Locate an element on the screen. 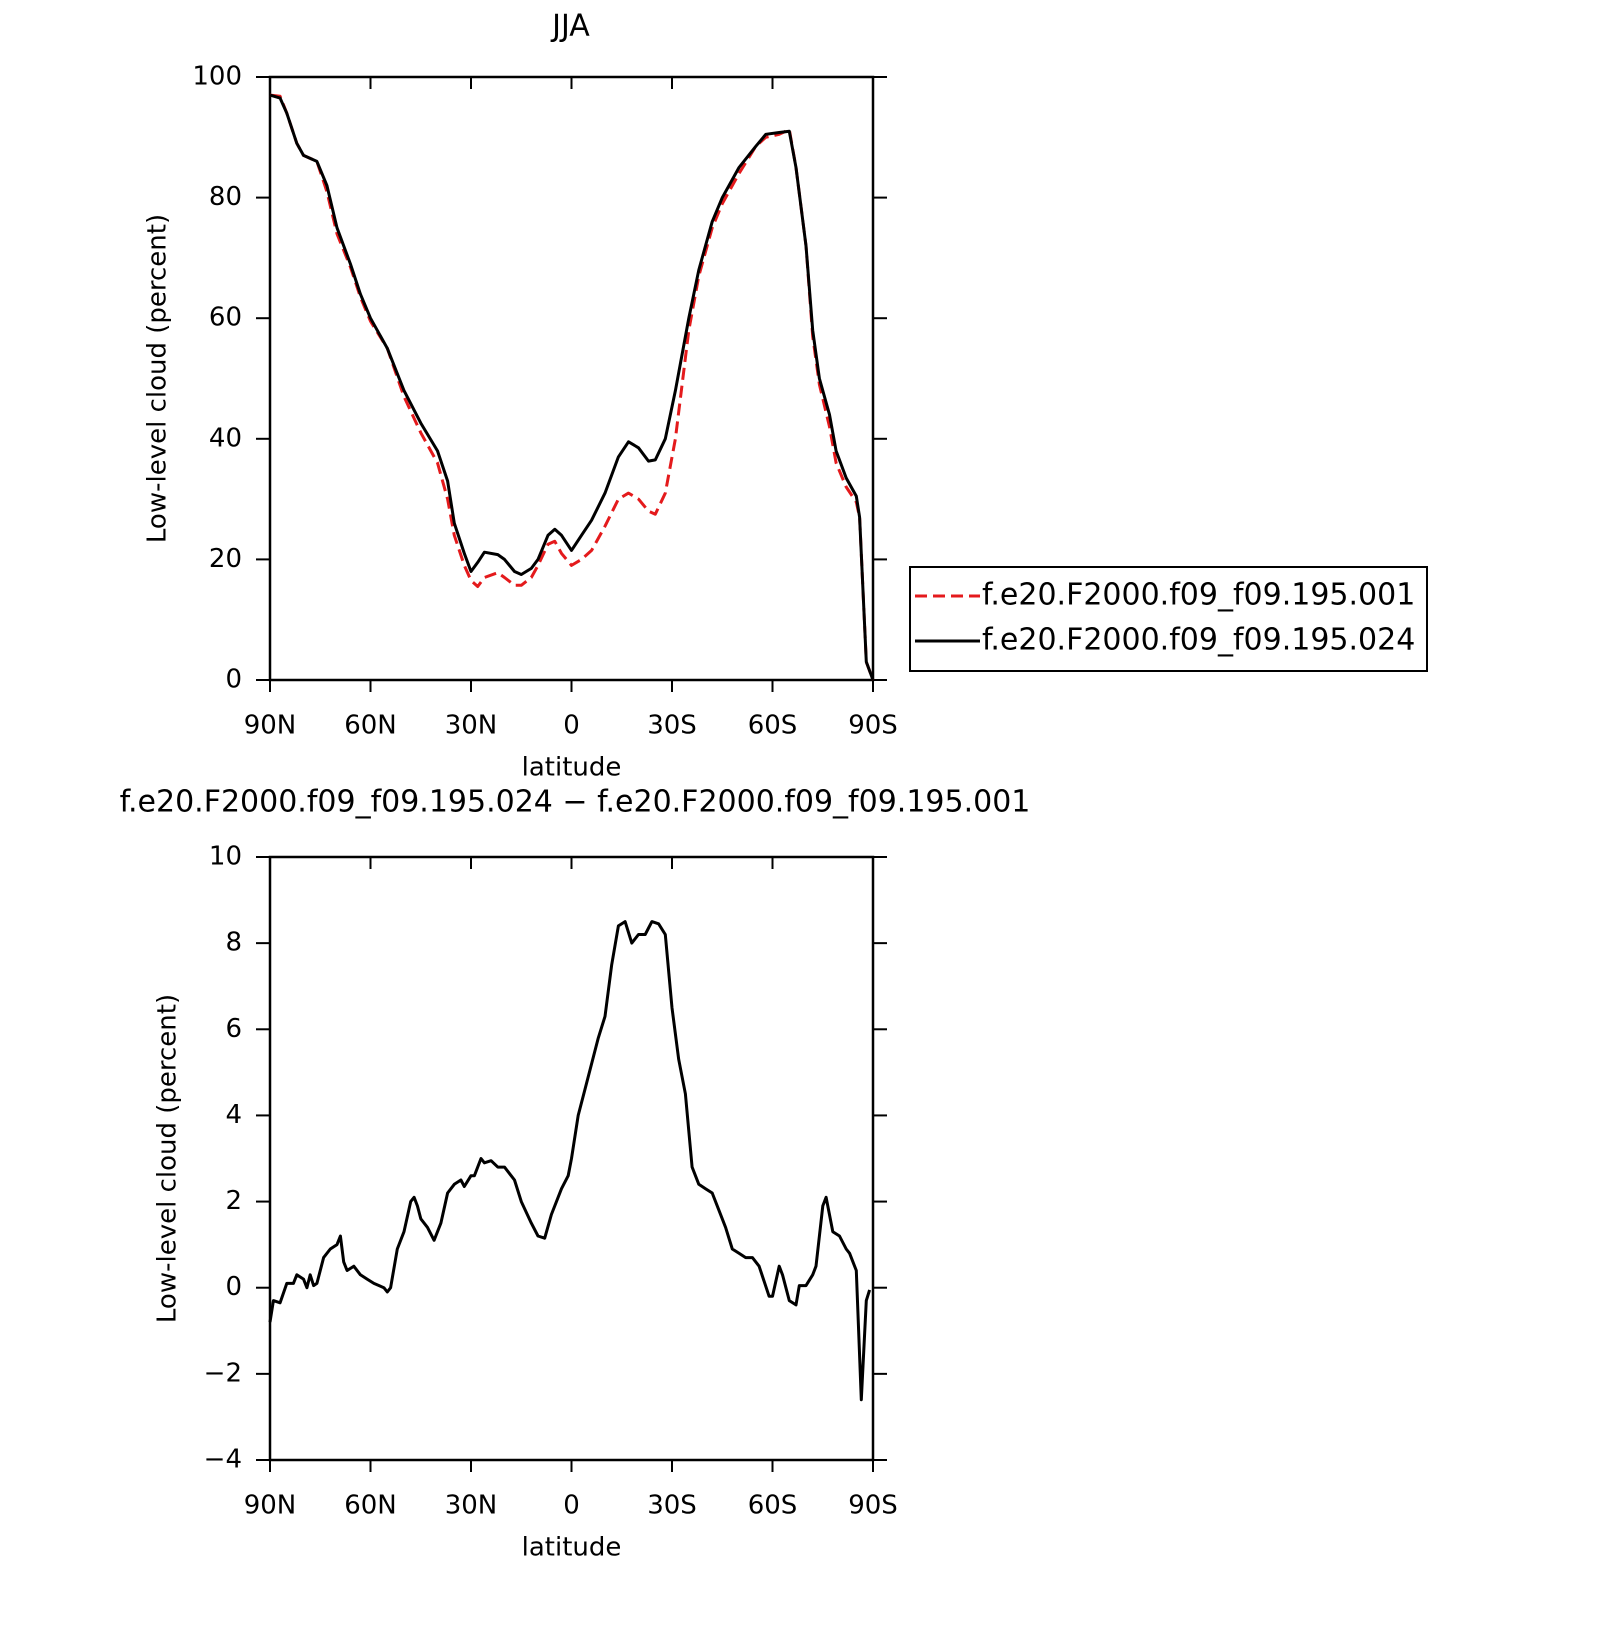 This screenshot has height=1635, width=1597. y-tick-label: 8 is located at coordinates (233, 943).